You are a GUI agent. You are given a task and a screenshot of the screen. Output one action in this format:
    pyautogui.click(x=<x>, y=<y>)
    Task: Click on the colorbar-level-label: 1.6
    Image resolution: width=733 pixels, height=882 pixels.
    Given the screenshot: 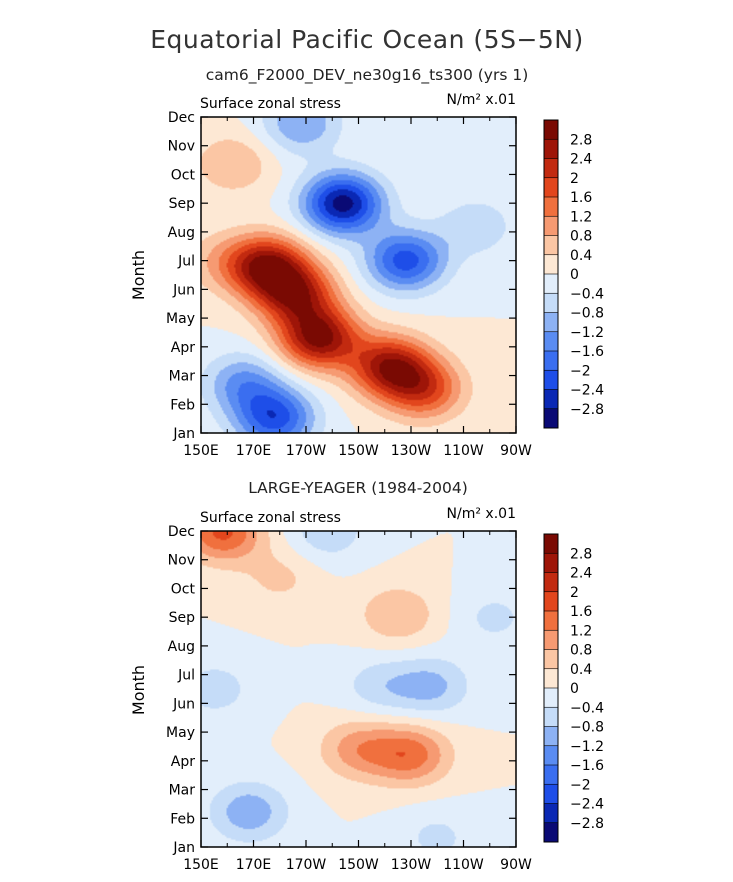 What is the action you would take?
    pyautogui.click(x=581, y=198)
    